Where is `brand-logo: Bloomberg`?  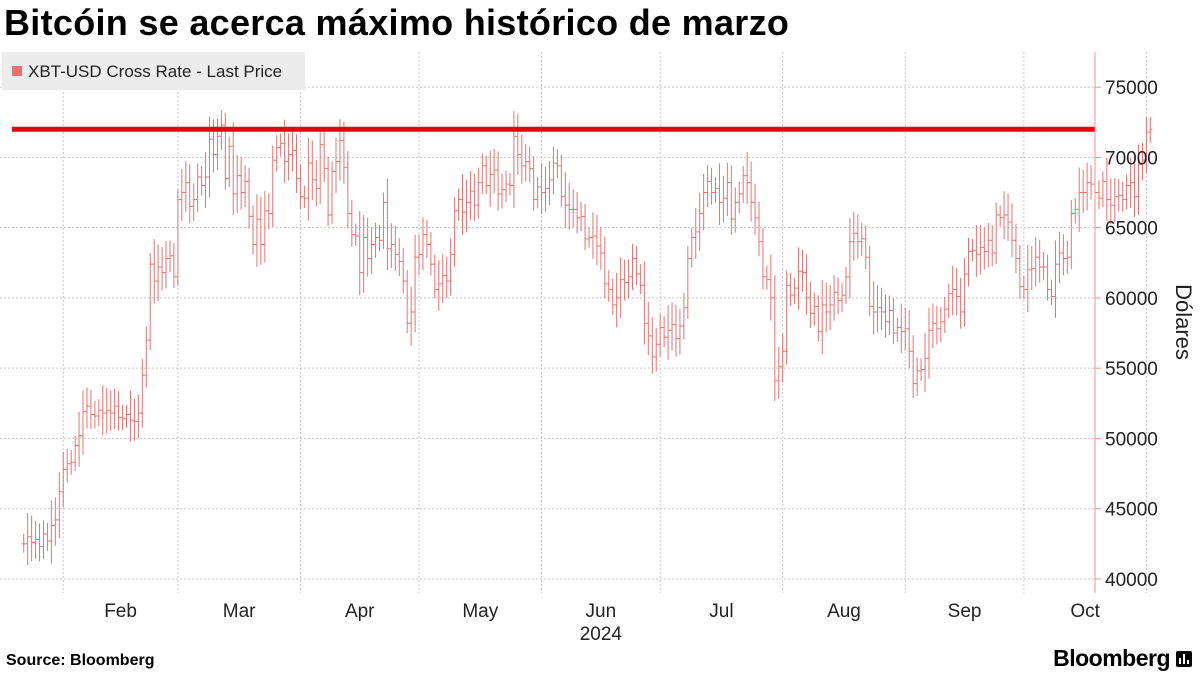
brand-logo: Bloomberg is located at coordinates (1111, 658).